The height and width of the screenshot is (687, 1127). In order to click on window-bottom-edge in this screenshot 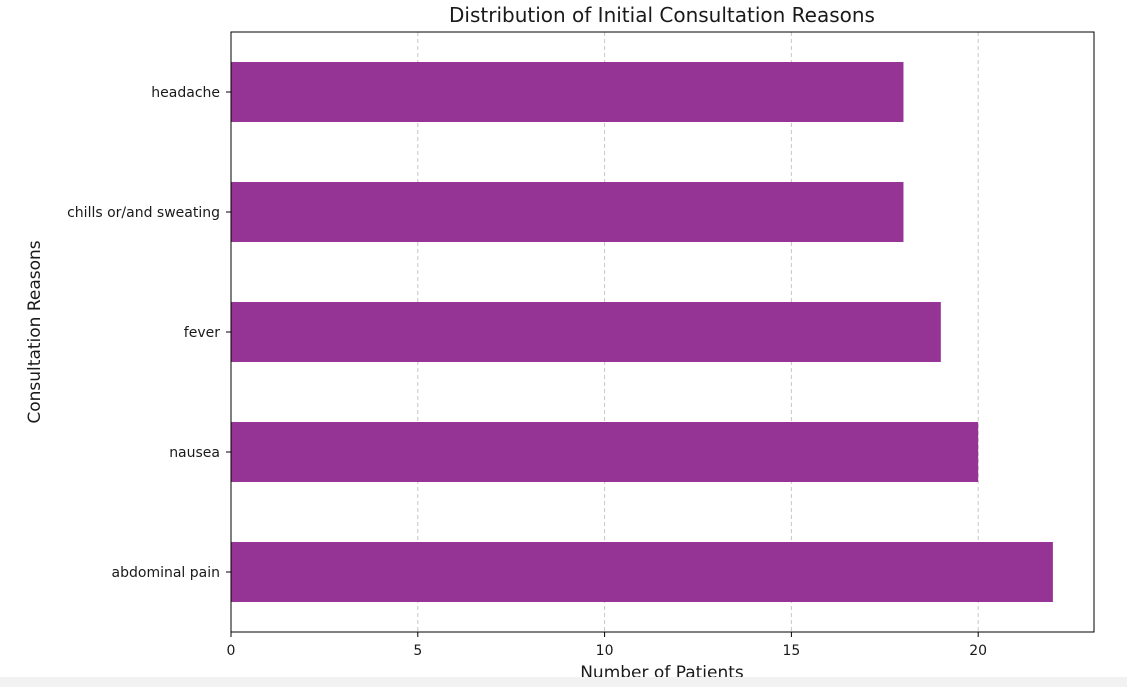, I will do `click(563, 682)`.